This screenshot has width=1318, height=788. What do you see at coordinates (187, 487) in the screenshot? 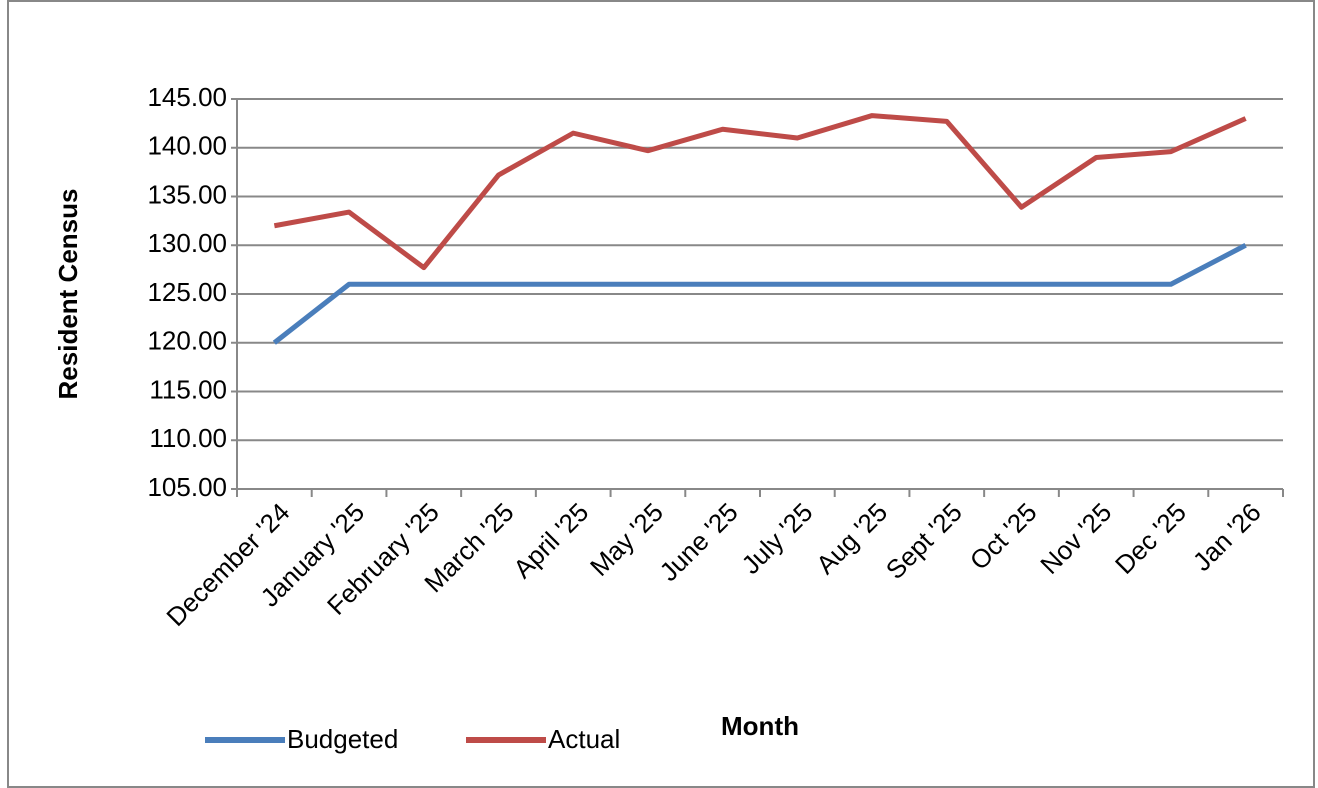
I see `y-tick-label: 105.00` at bounding box center [187, 487].